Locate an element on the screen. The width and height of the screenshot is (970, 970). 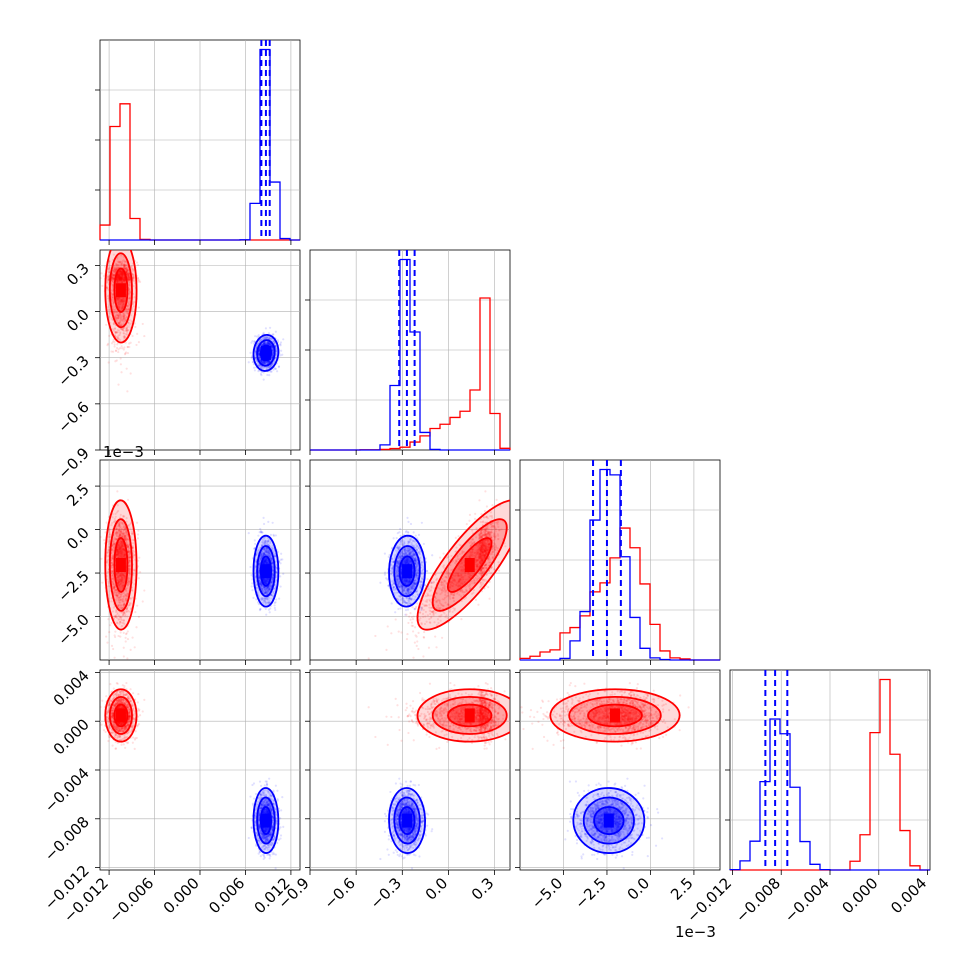
y-tick-label: −0.3 is located at coordinates (73, 371).